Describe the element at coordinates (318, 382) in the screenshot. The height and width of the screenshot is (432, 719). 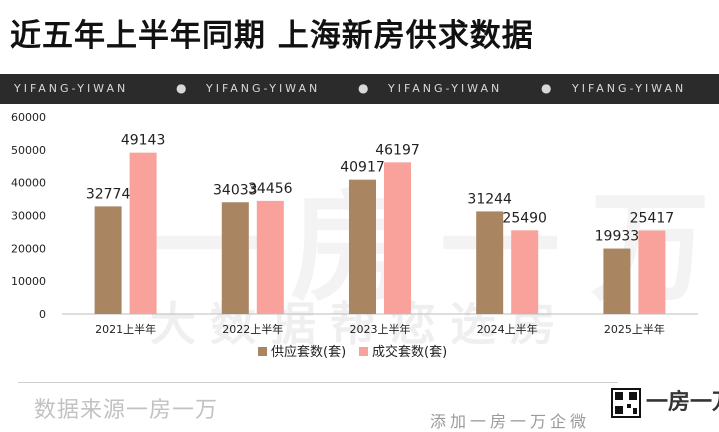
I see `footer-divider` at that location.